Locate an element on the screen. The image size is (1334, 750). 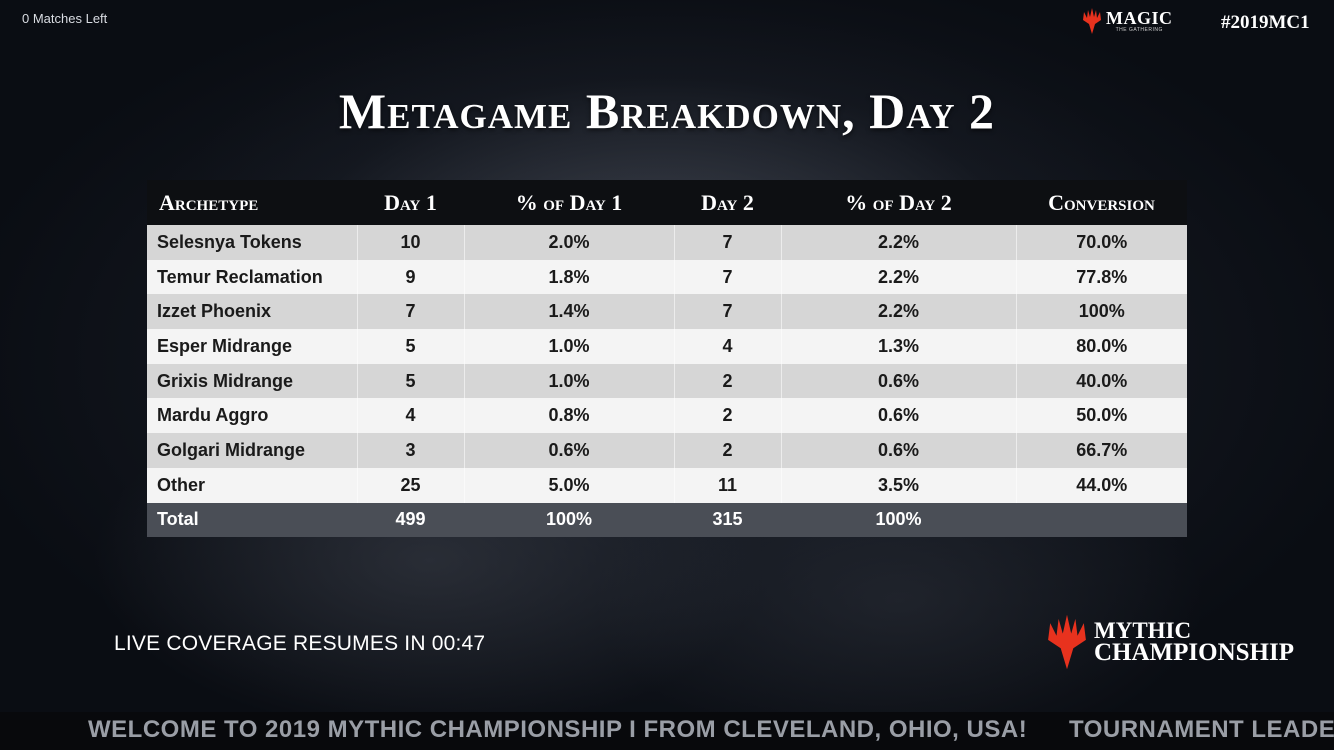
value-cell: 25 is located at coordinates (411, 485).